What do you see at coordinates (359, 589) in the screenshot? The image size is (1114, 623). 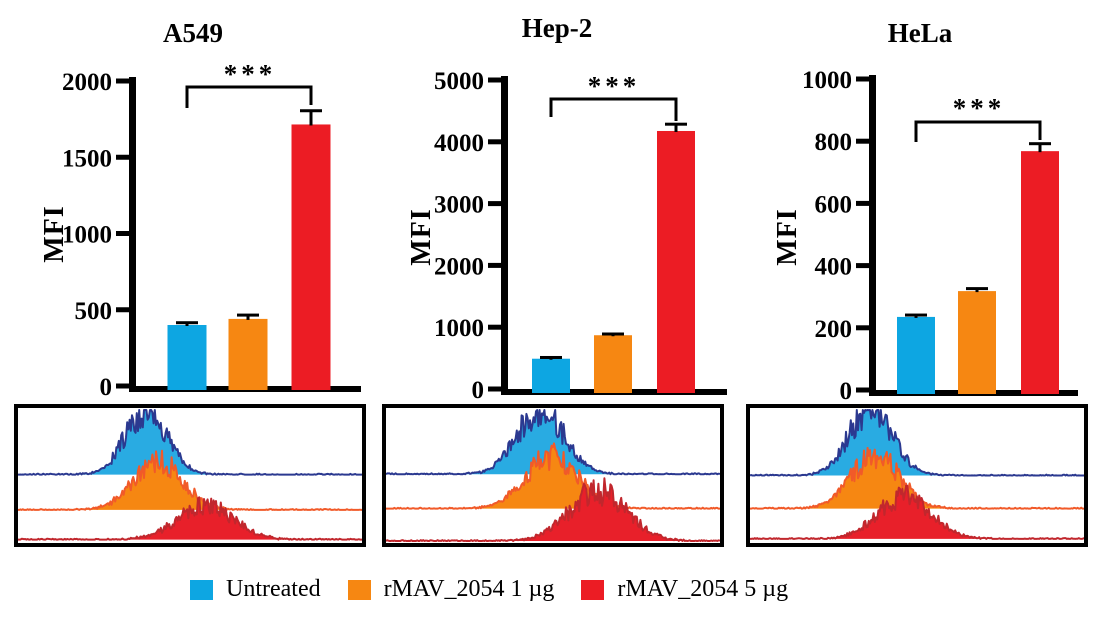 I see `legend-swatch-rmav-1ug` at bounding box center [359, 589].